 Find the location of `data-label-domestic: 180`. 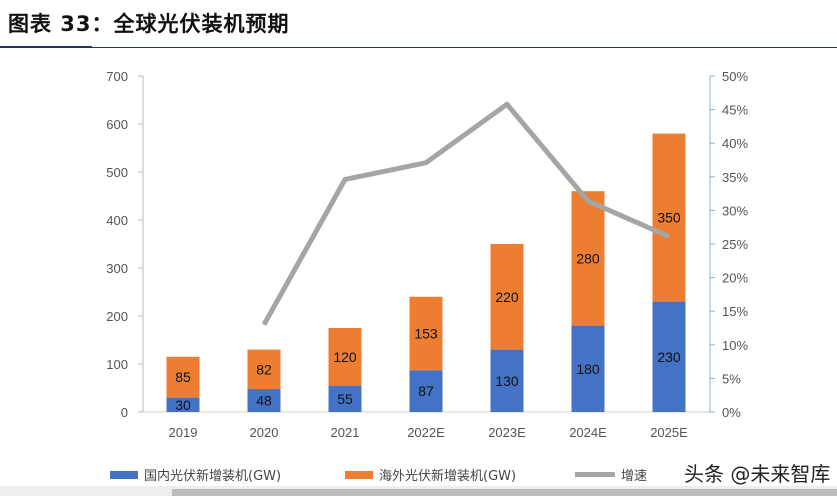

data-label-domestic: 180 is located at coordinates (588, 369).